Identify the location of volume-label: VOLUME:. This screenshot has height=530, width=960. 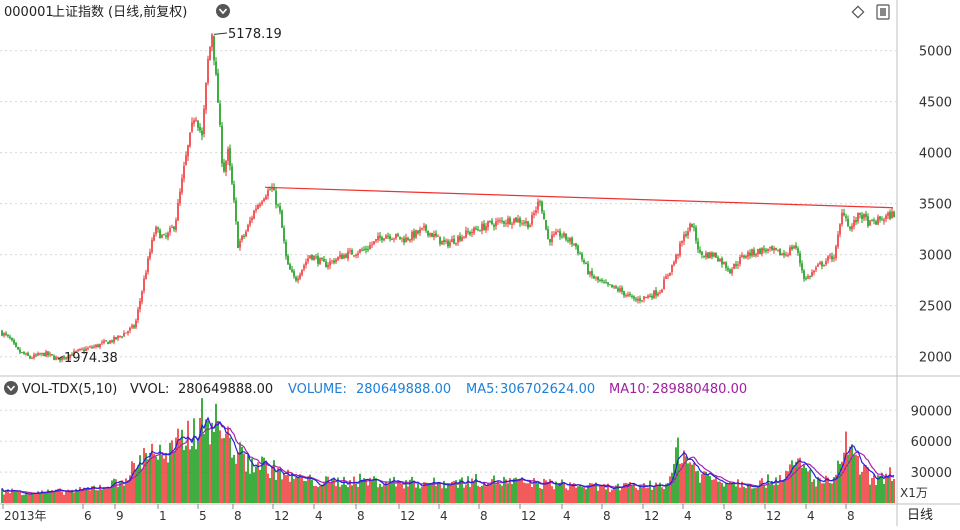
(317, 389).